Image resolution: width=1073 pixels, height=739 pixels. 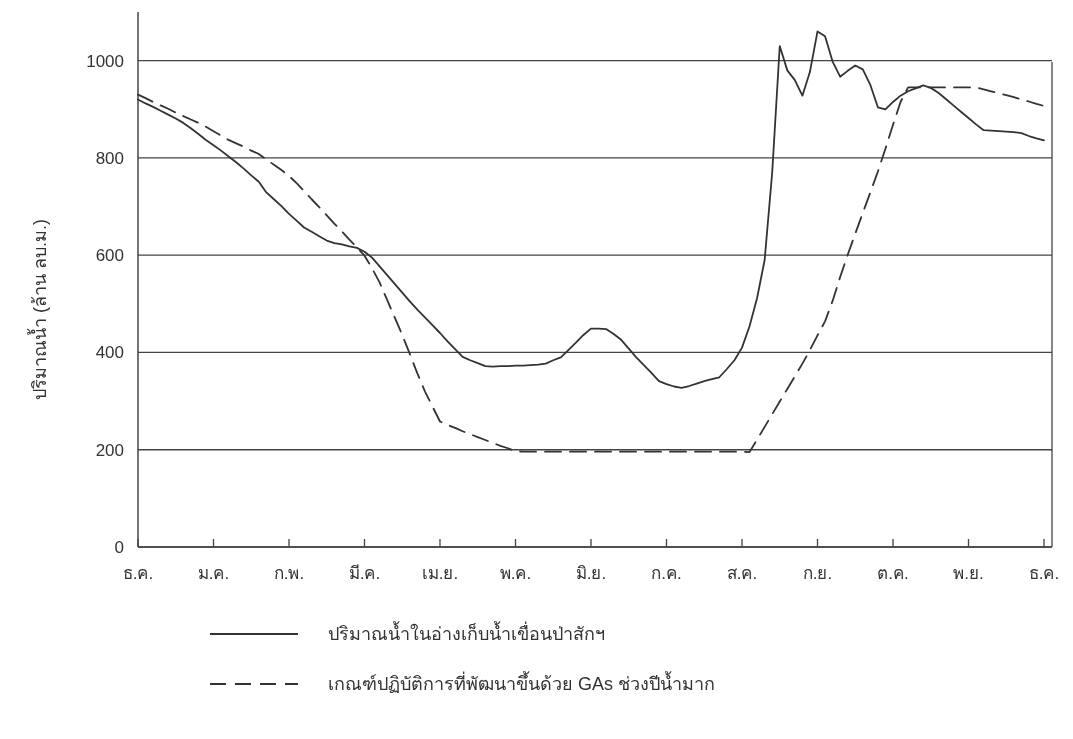 What do you see at coordinates (109, 450) in the screenshot?
I see `y-tick-label: 200` at bounding box center [109, 450].